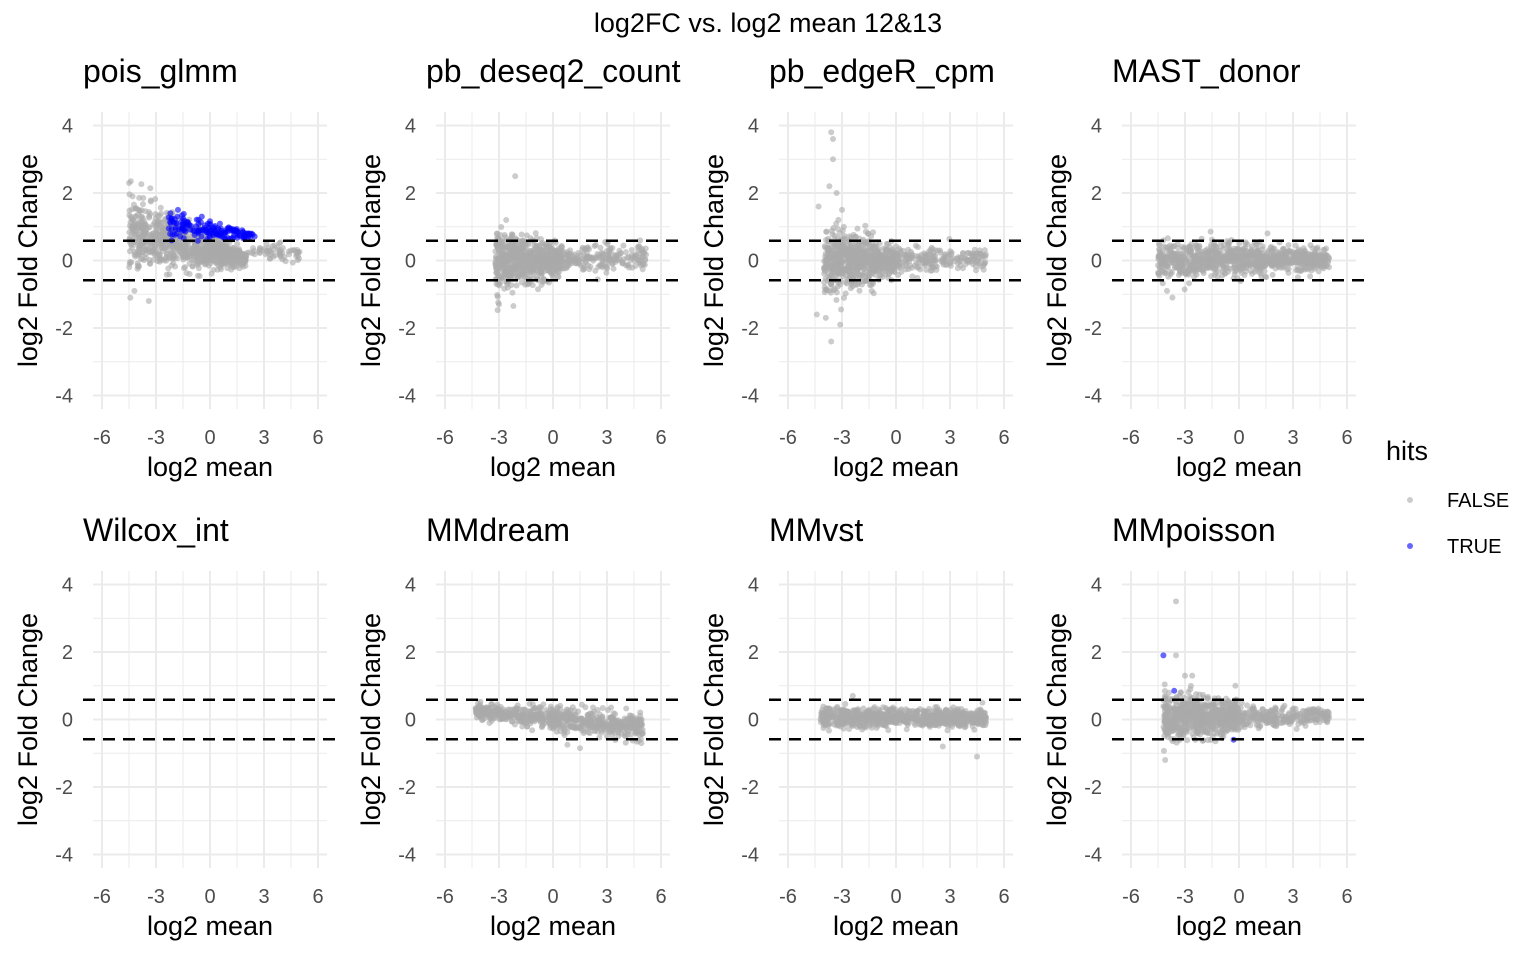  What do you see at coordinates (102, 438) in the screenshot?
I see `x-tick-label: -6` at bounding box center [102, 438].